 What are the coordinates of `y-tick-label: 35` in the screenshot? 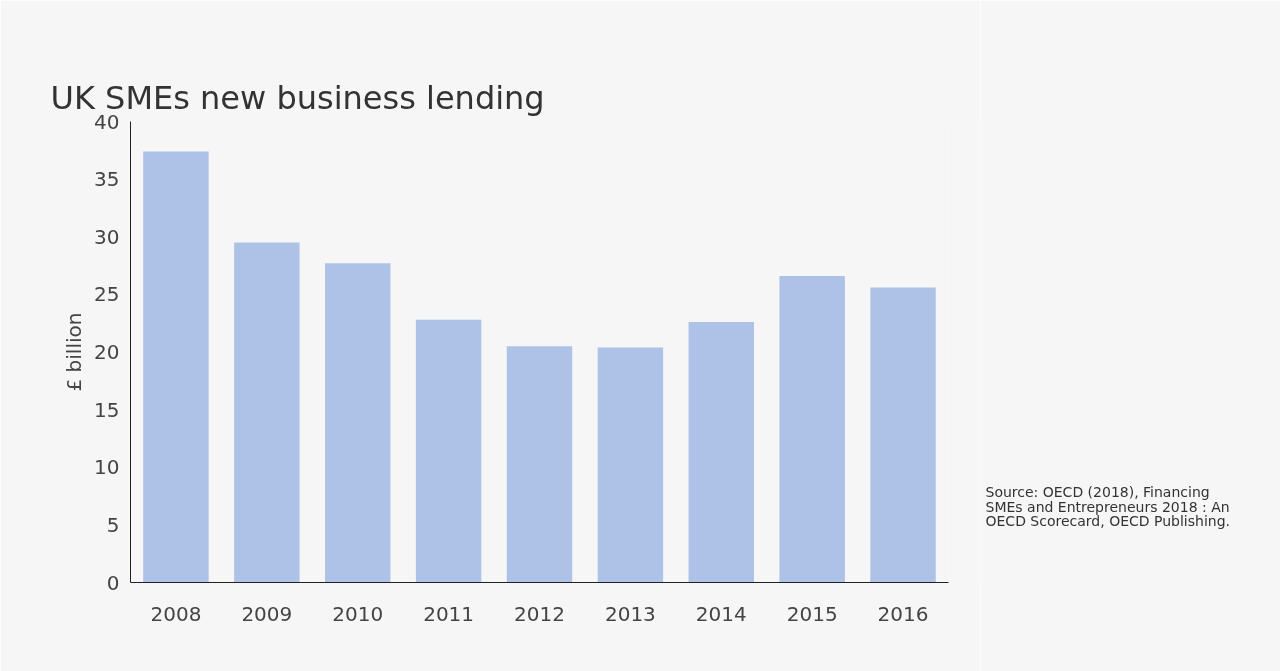 It's located at (107, 179).